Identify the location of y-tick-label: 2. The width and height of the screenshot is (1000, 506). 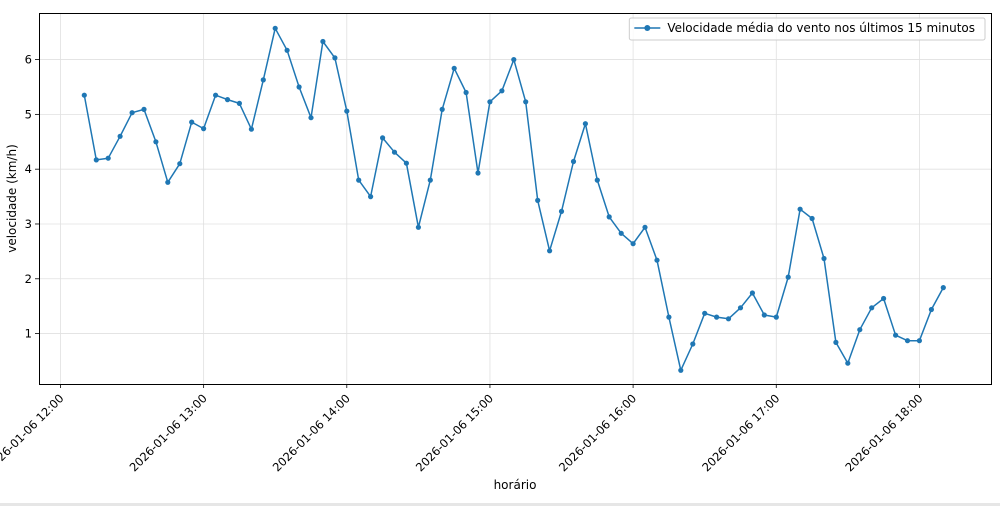
(28, 279).